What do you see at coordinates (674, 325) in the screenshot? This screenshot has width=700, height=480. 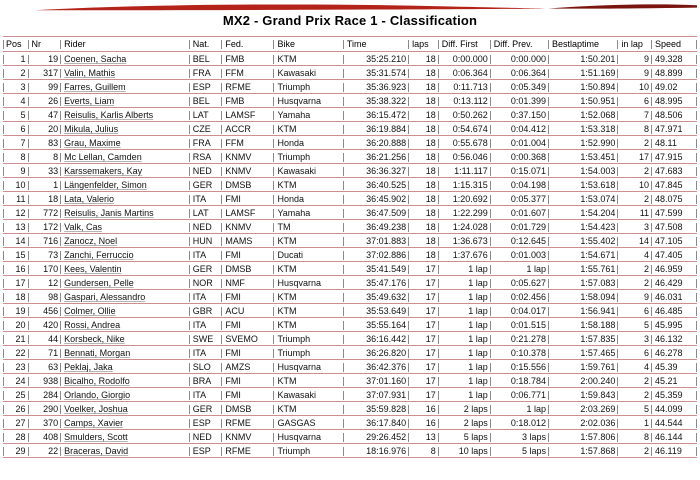 I see `cell-speed: 45.995` at bounding box center [674, 325].